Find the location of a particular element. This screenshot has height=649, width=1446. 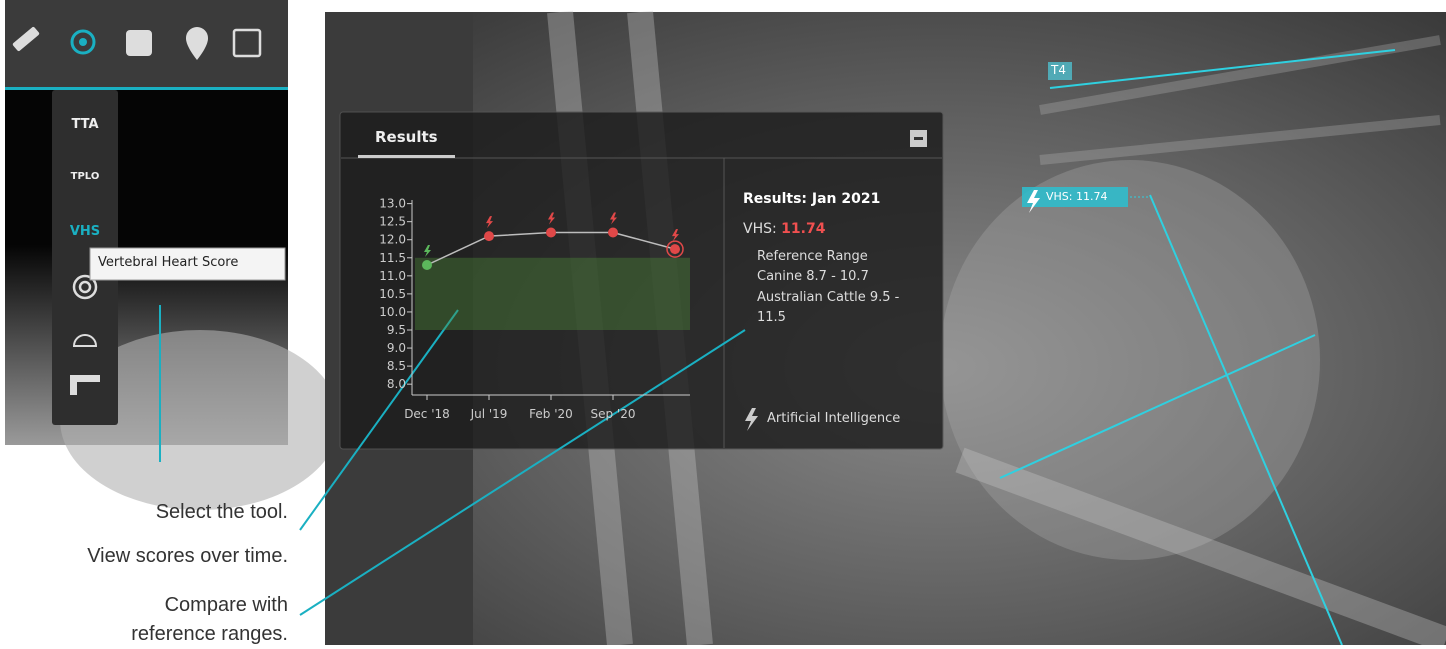

point-ring is located at coordinates (675, 249).